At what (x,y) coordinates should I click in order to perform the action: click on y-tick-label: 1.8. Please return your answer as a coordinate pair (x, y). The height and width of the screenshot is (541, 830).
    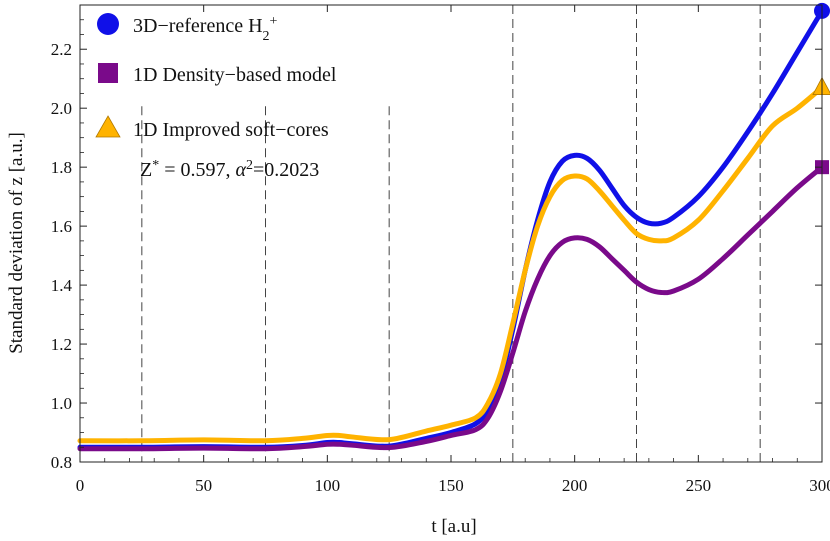
    Looking at the image, I should click on (61, 167).